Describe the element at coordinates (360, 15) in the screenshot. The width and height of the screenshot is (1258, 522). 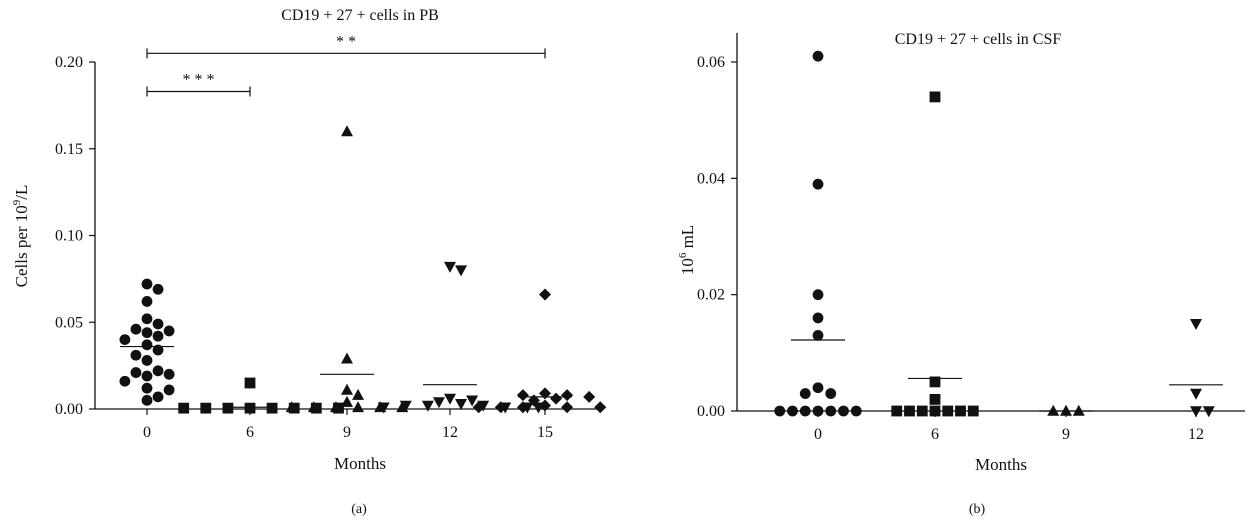
I see `panel-a-title: CD19 + 27 + cells in PB` at that location.